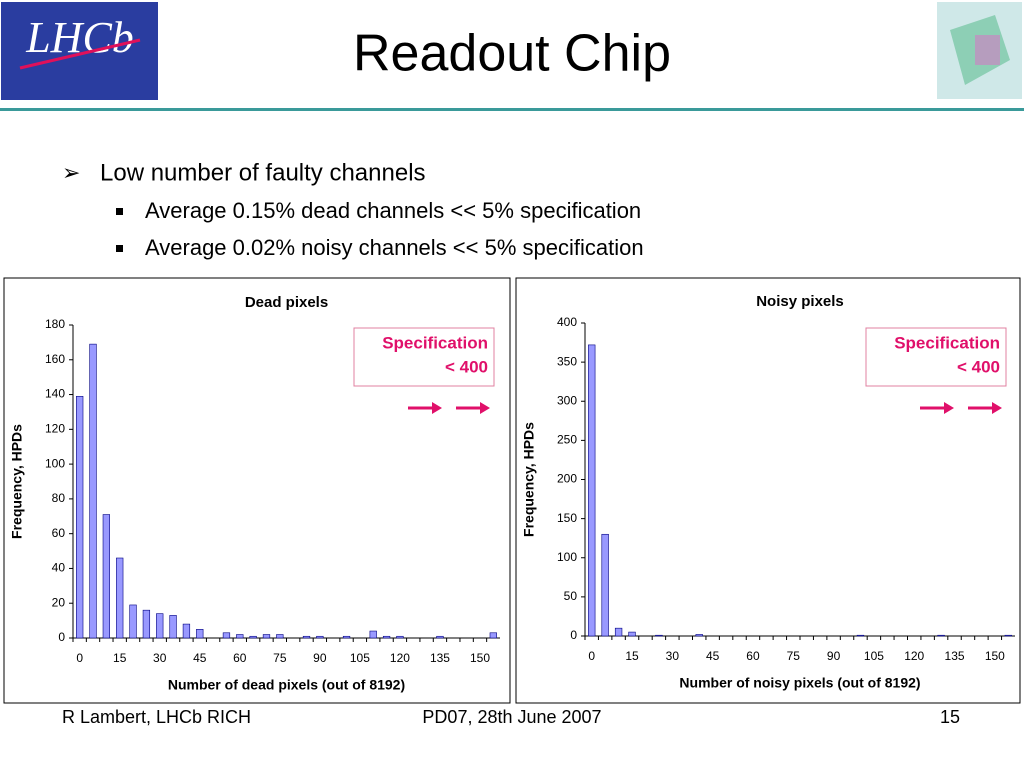  What do you see at coordinates (263, 172) in the screenshot?
I see `bullet: Low number of faulty channels` at bounding box center [263, 172].